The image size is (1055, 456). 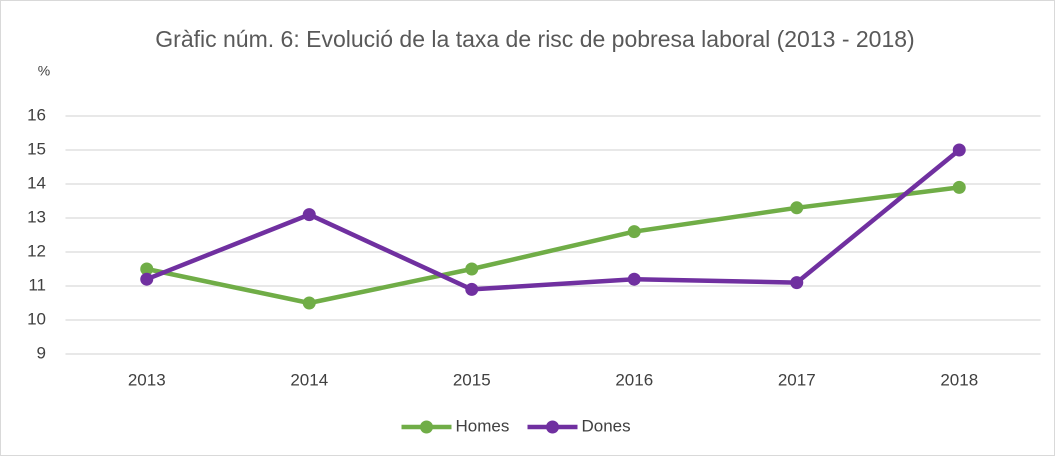 What do you see at coordinates (472, 379) in the screenshot?
I see `x-tick-label: 2015` at bounding box center [472, 379].